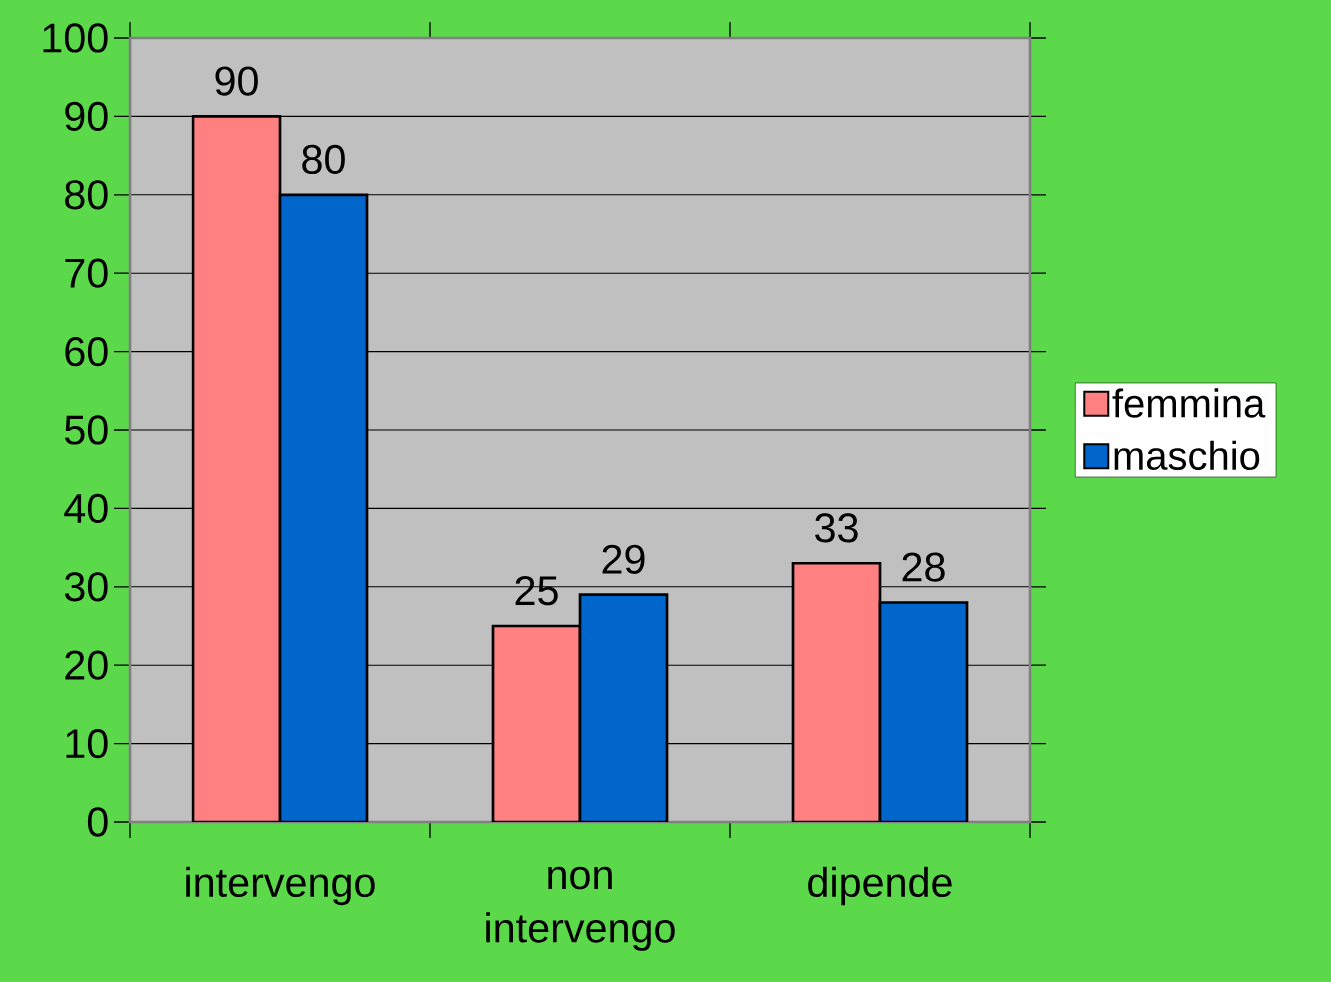 The image size is (1331, 982). What do you see at coordinates (86, 587) in the screenshot?
I see `y-tick-label: 30` at bounding box center [86, 587].